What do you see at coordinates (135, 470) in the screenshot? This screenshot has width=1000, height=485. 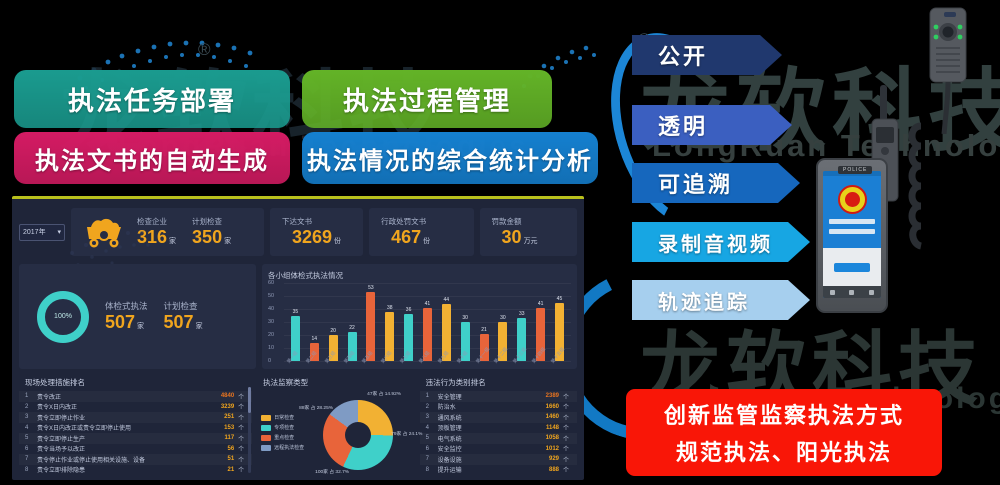 I see `table-row: 8 责令立即排除隐患 21 个` at bounding box center [135, 470].